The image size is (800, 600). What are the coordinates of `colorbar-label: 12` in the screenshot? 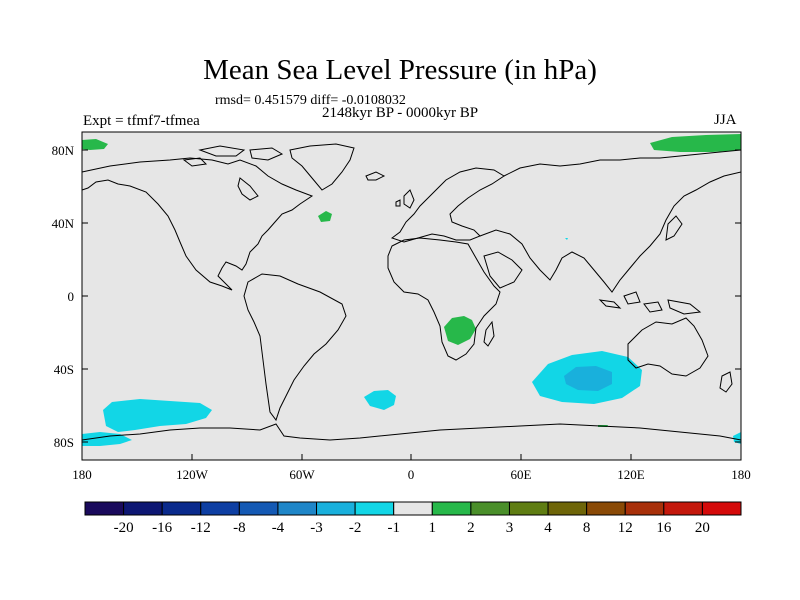 It's located at (625, 528).